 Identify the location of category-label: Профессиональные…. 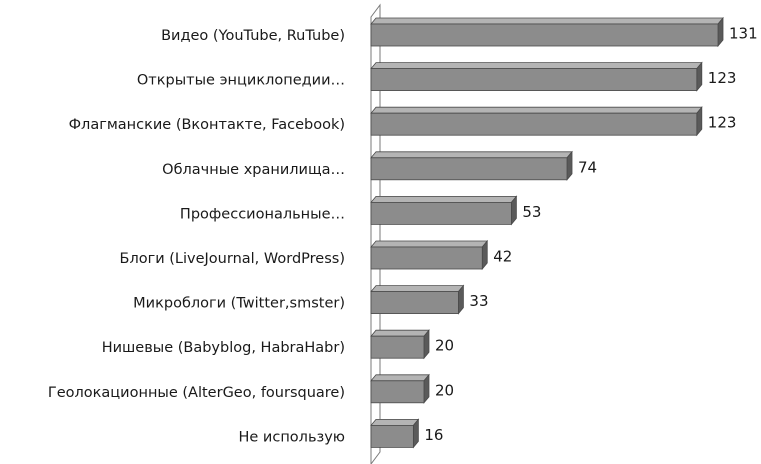
(262, 214).